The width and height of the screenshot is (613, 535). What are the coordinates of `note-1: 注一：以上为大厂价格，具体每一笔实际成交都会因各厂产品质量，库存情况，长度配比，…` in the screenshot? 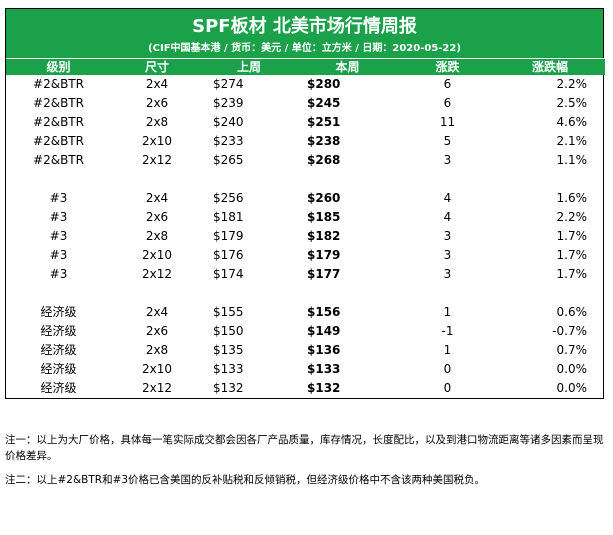 It's located at (304, 448).